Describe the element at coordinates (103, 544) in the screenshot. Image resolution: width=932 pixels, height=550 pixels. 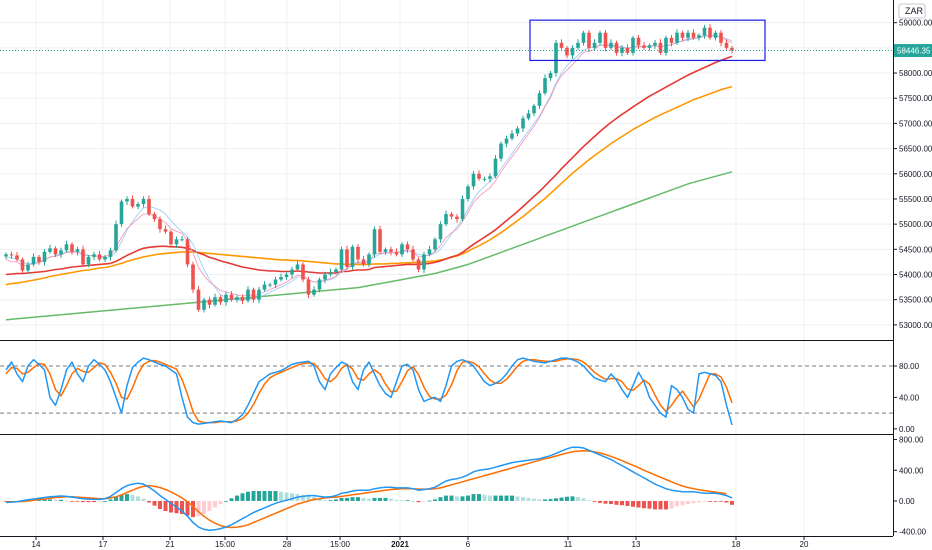
I see `time-tick-label: 17` at that location.